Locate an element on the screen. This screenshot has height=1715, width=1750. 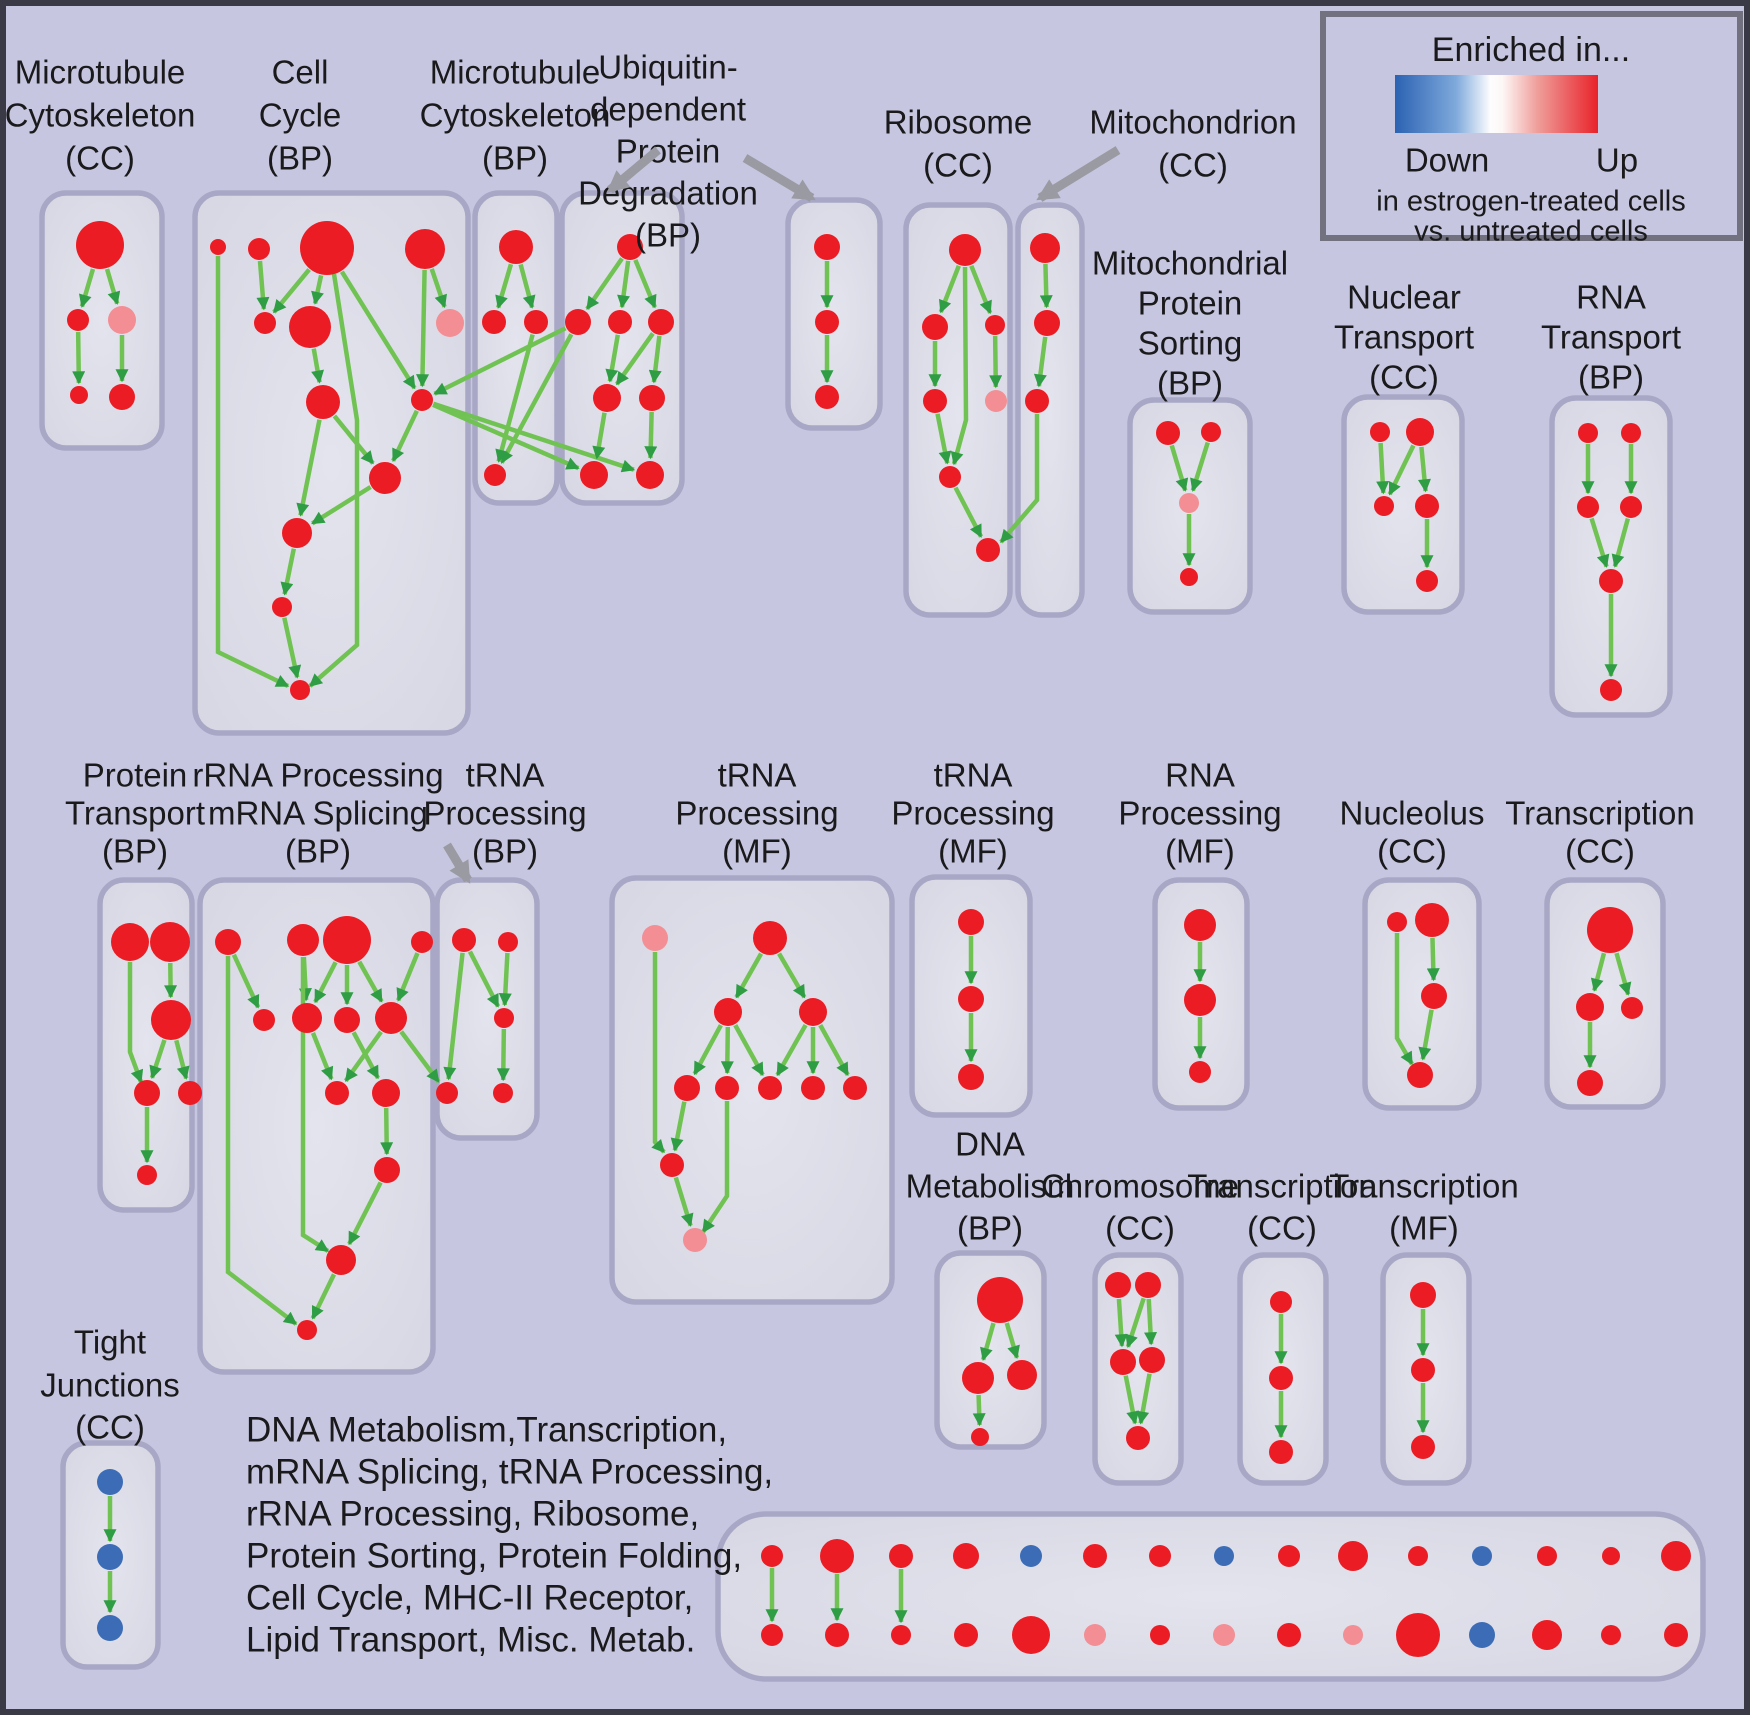
go-term-node-m3-red is located at coordinates (504, 1018).